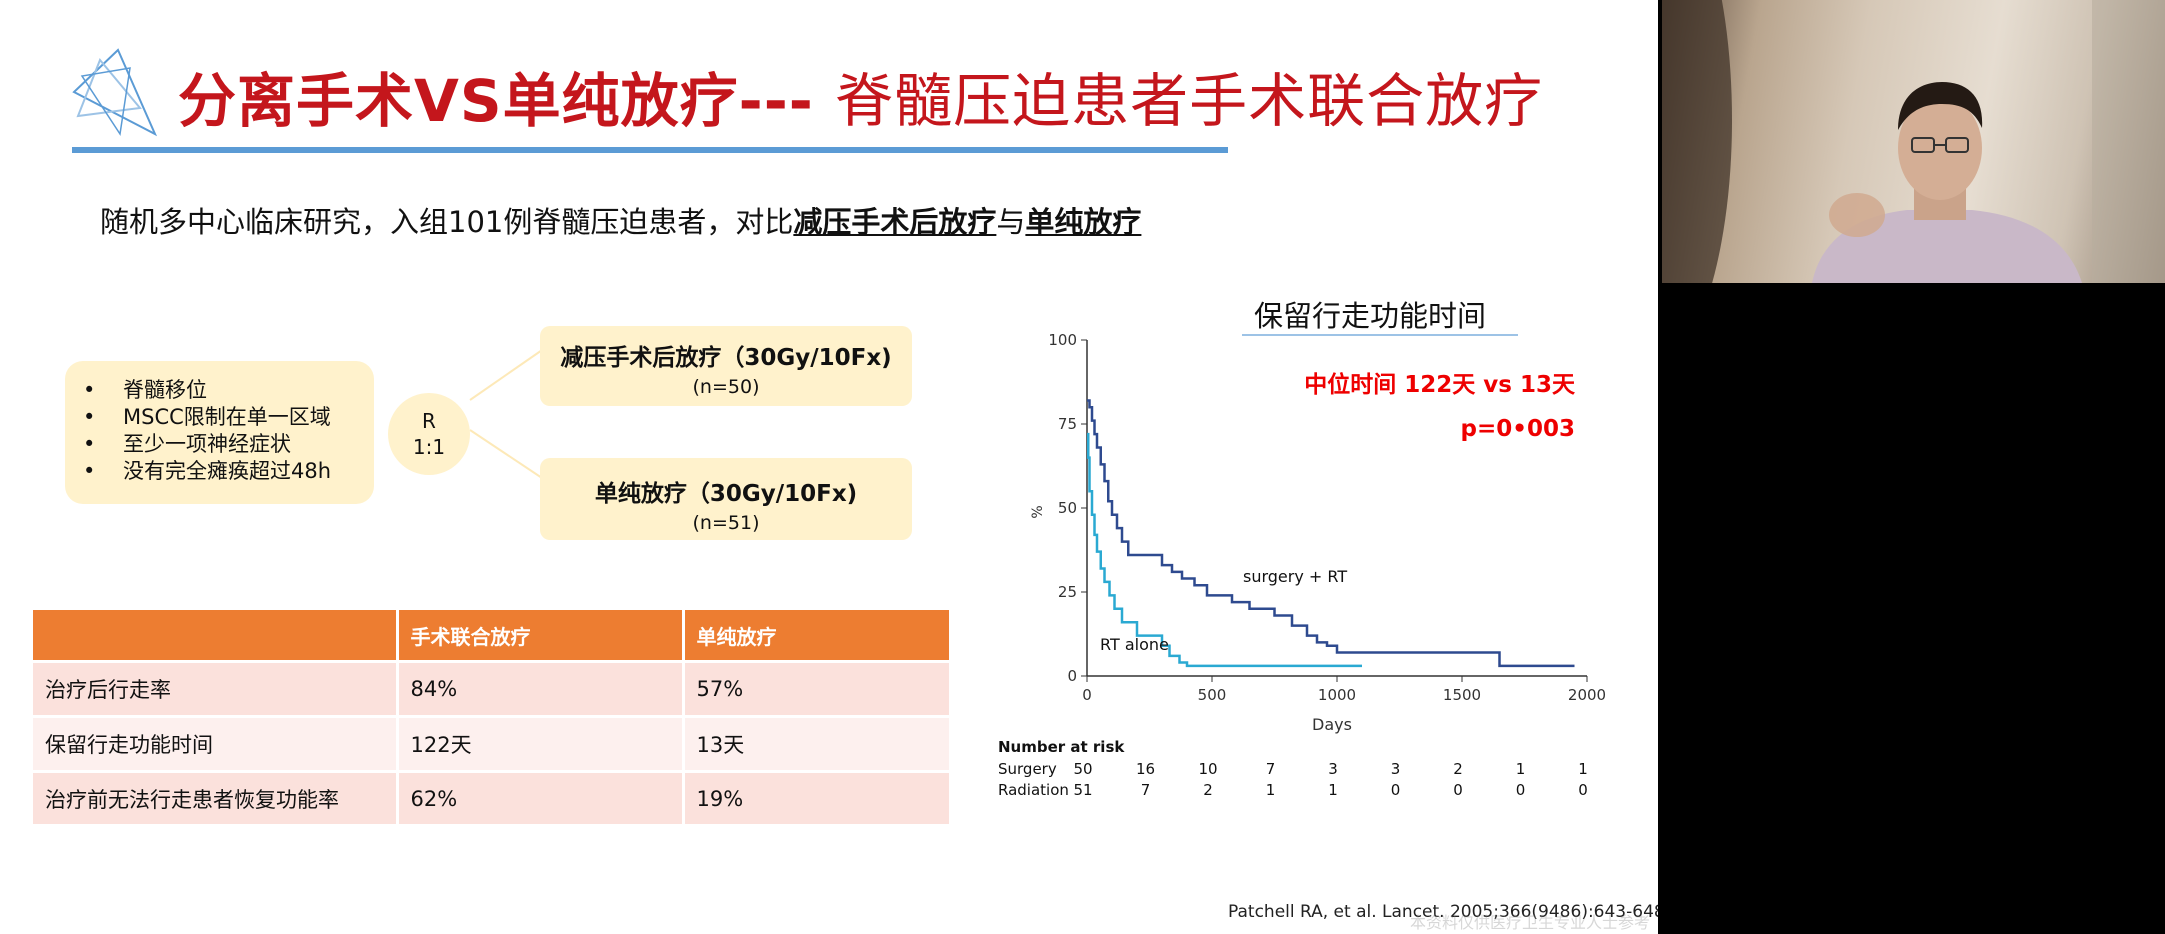  What do you see at coordinates (1518, 429) in the screenshot?
I see `p-value-annotation: p=0•003` at bounding box center [1518, 429].